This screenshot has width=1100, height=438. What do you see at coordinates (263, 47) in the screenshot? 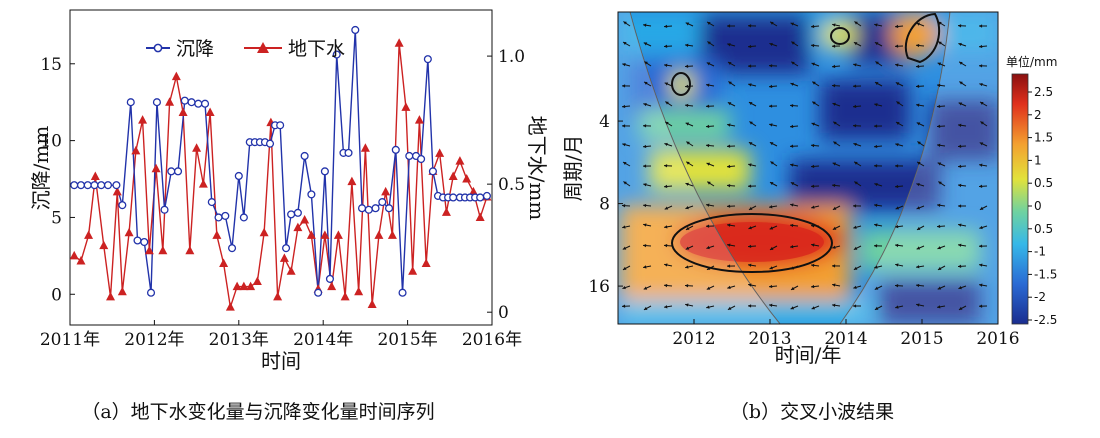
I see `legend-marker-groundwater` at bounding box center [263, 47].